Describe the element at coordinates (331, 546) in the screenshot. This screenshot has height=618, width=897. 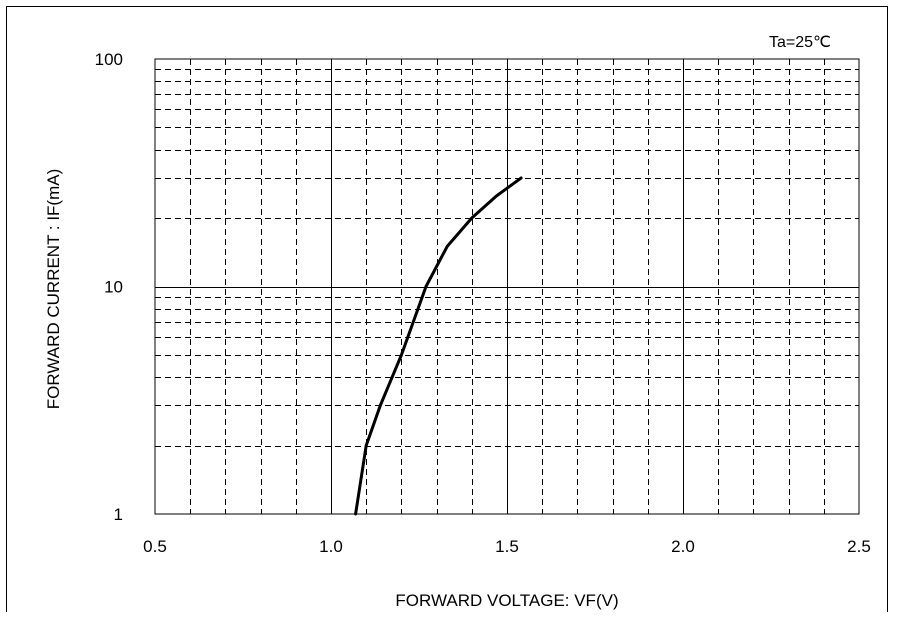
I see `x-tick-label: 1.0` at that location.